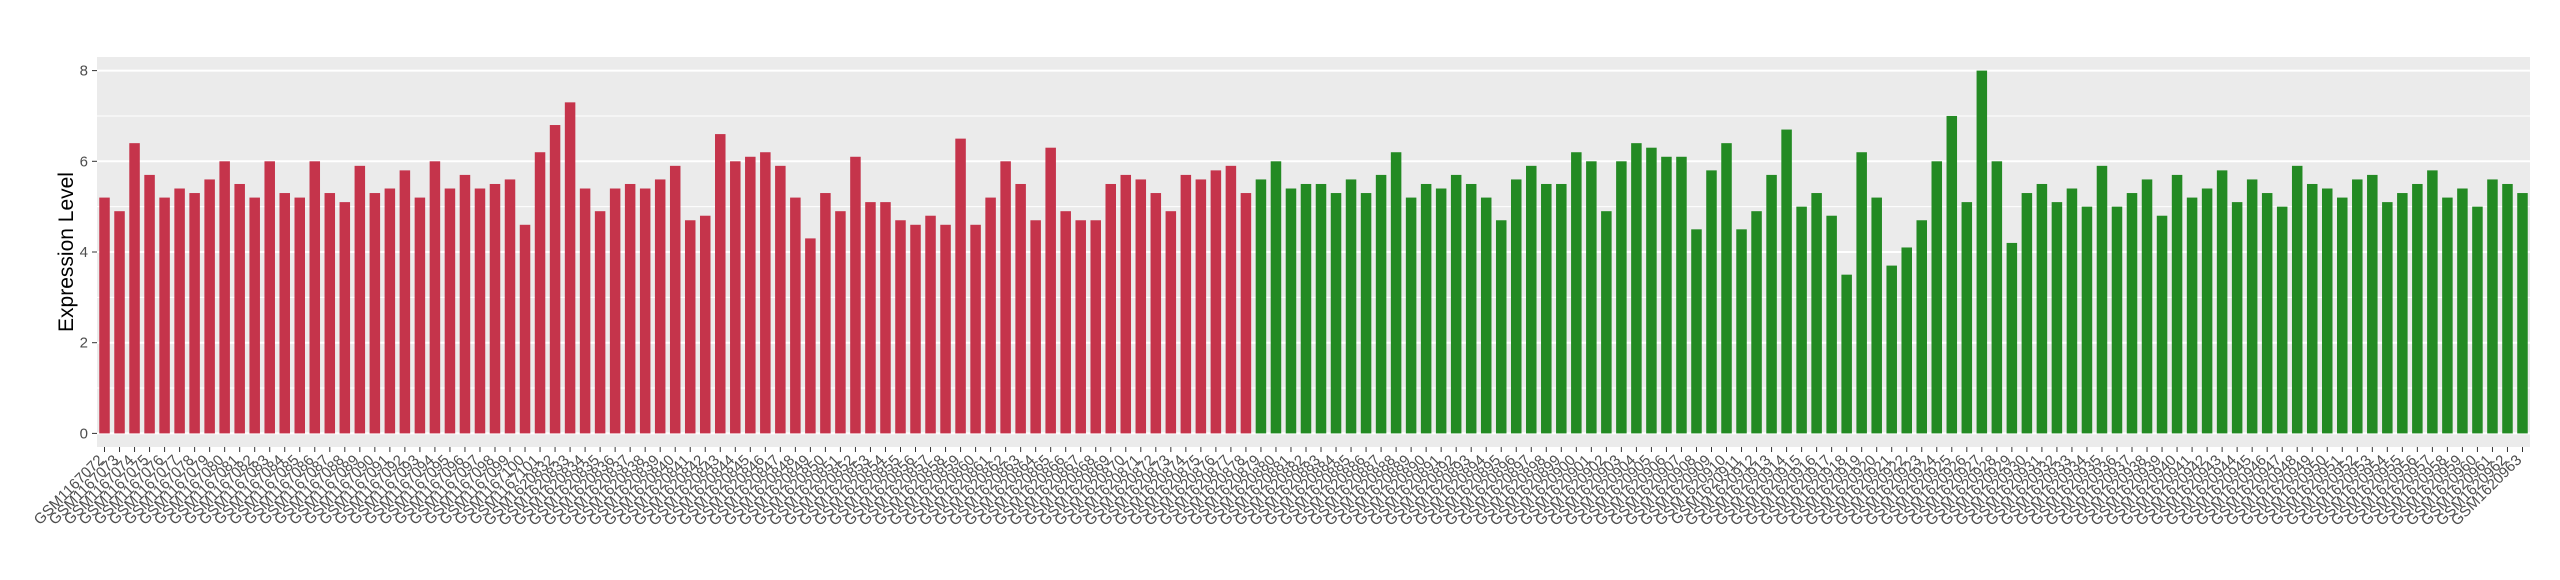 This screenshot has width=2560, height=580. What do you see at coordinates (1366, 313) in the screenshot?
I see `bar-GSM1620886` at bounding box center [1366, 313].